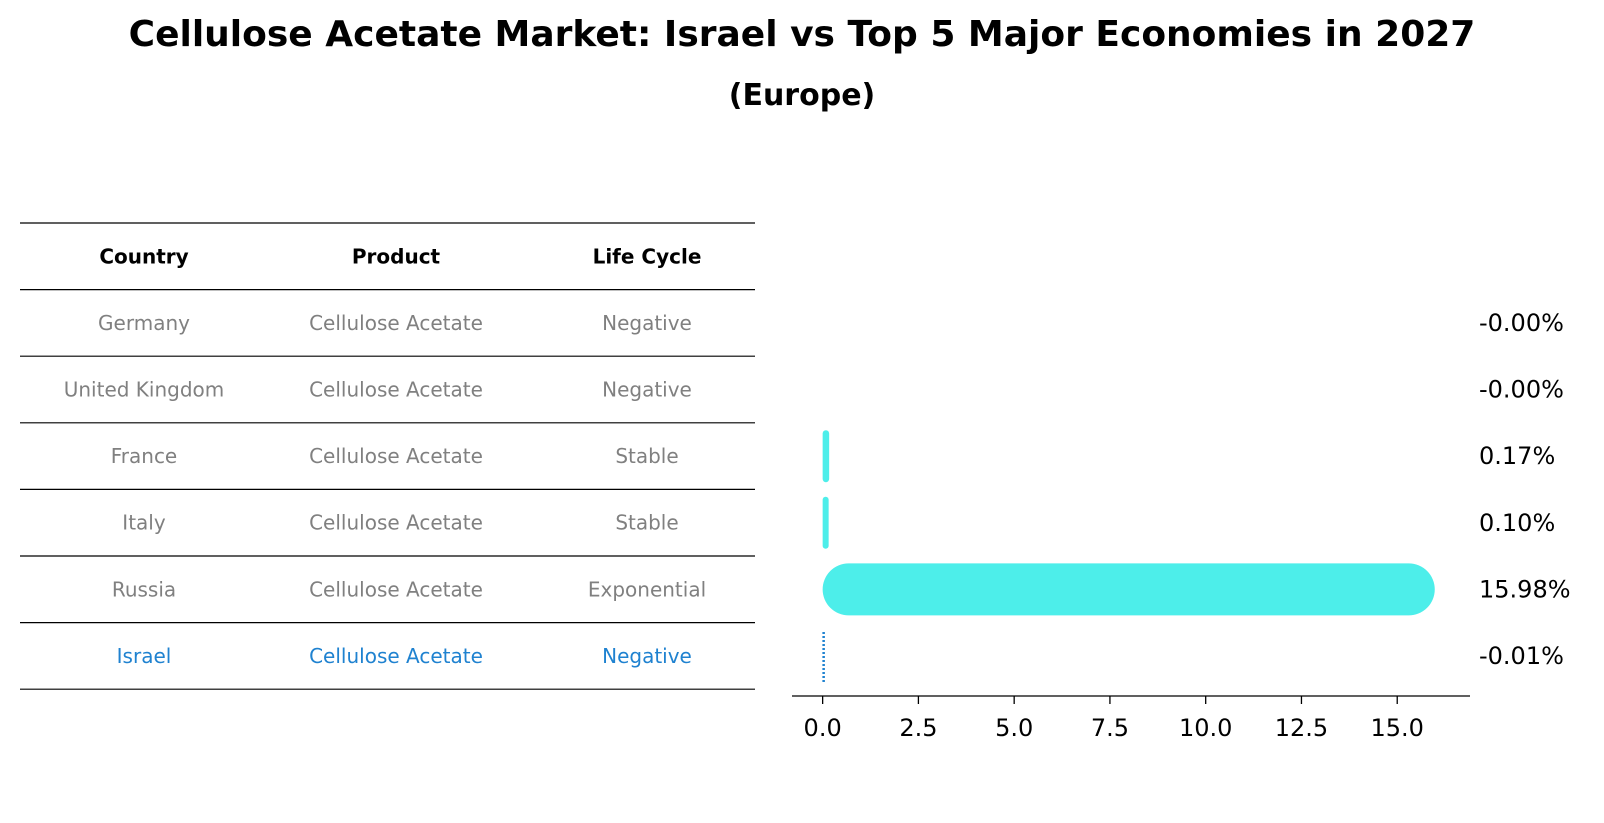 The image size is (1604, 823). I want to click on x-tick-label: 5.0, so click(1014, 728).